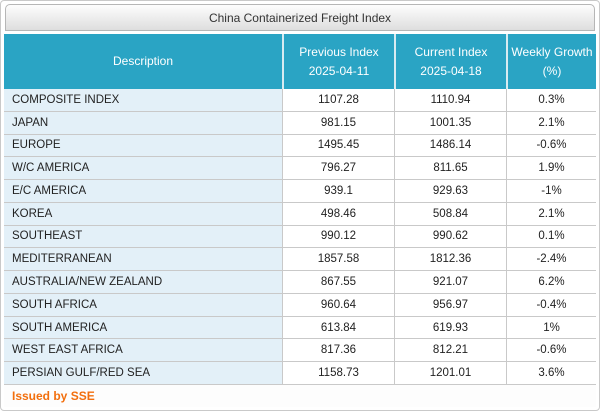 The image size is (600, 411). I want to click on table-row: SOUTHEAST 990.12 990.62 0.1%, so click(300, 236).